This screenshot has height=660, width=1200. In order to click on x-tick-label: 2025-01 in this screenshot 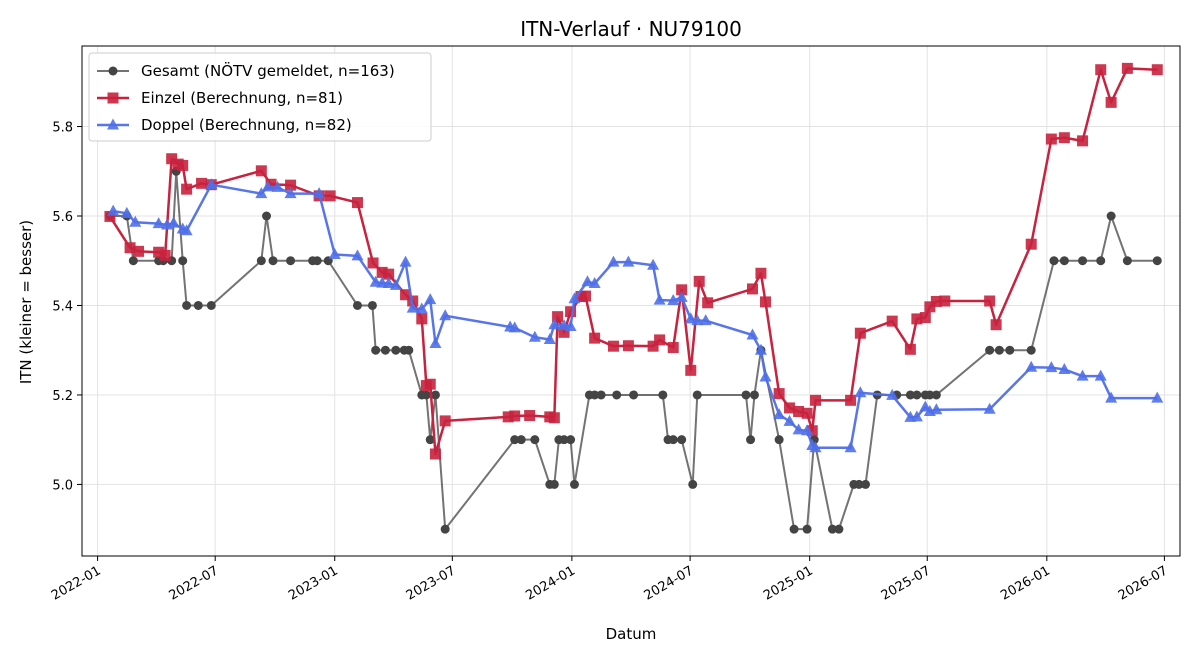, I will do `click(788, 583)`.